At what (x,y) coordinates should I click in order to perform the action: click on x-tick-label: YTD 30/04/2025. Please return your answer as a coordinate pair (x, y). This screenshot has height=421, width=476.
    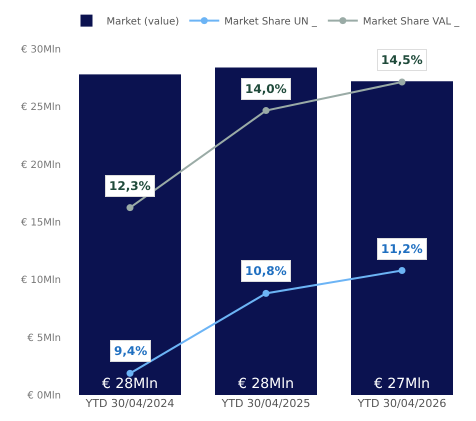
    Looking at the image, I should click on (265, 403).